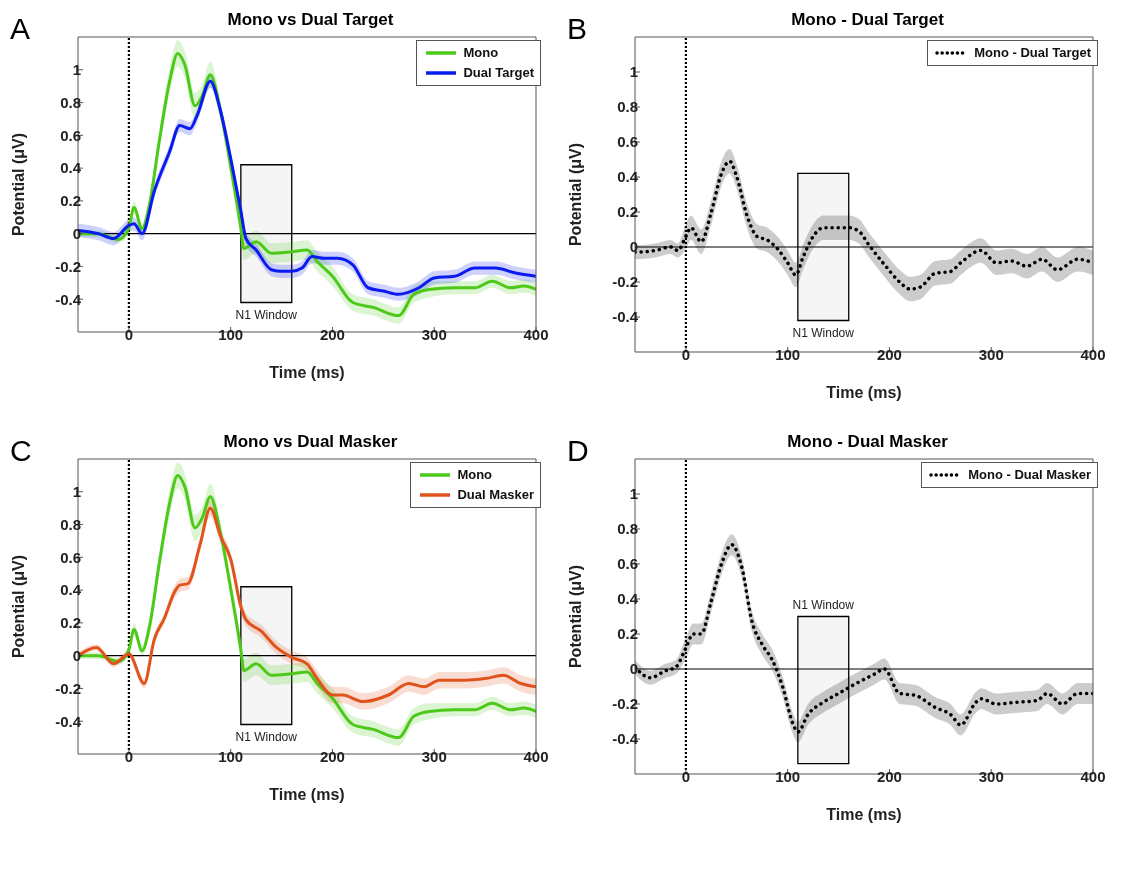 This screenshot has width=1125, height=874. What do you see at coordinates (577, 29) in the screenshot?
I see `text: B` at bounding box center [577, 29].